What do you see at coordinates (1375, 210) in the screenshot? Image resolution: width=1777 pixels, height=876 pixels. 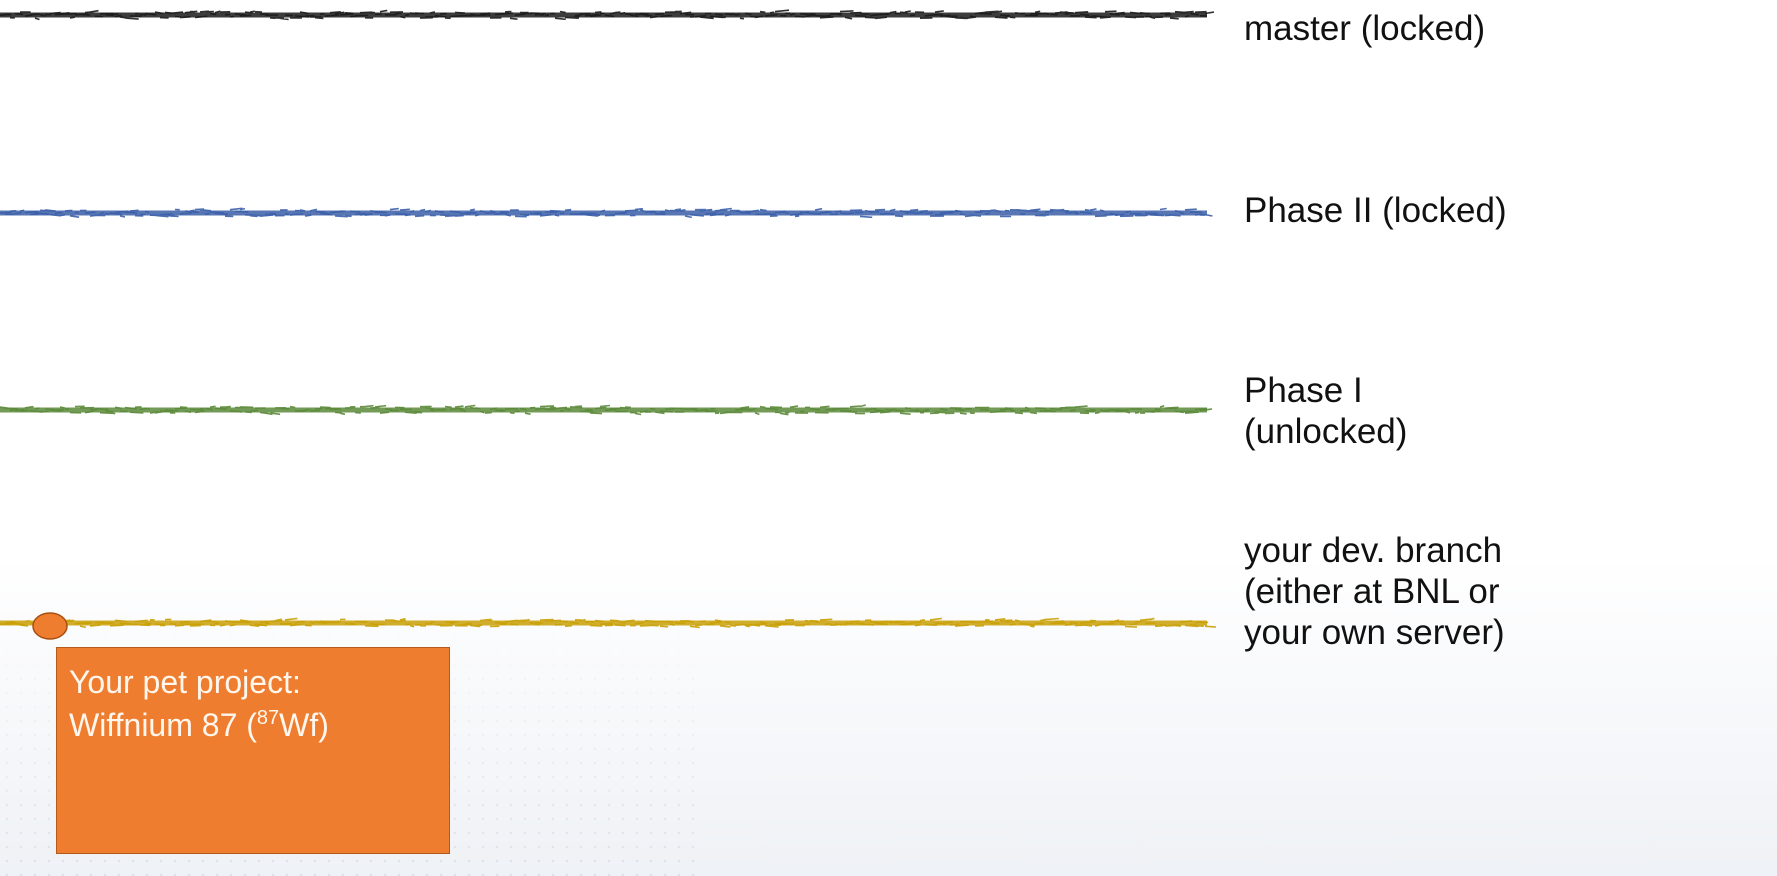 I see `branch-label-phase2: Phase II (locked)` at bounding box center [1375, 210].